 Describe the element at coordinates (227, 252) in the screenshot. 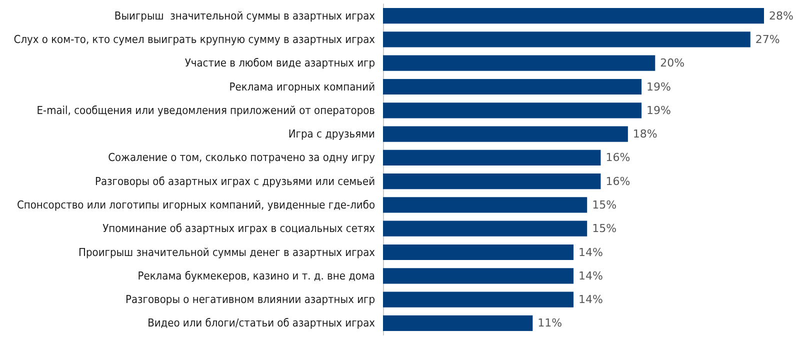

I see `y-tick-label: Проигрыш значительной суммы денег в азартных играх` at that location.